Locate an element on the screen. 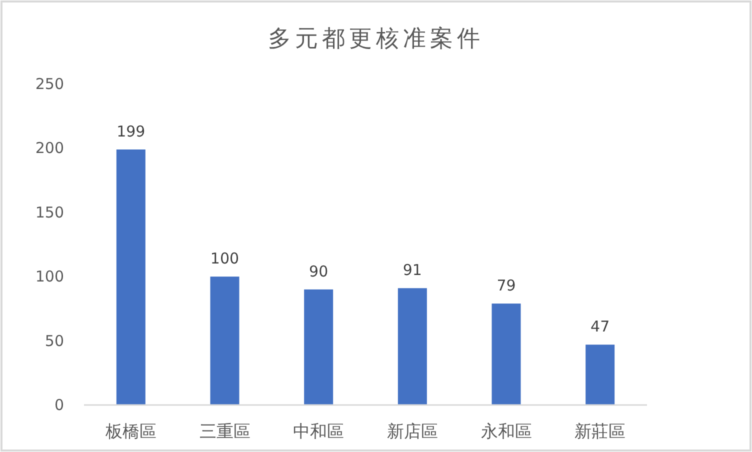  data-label: 91 is located at coordinates (412, 270).